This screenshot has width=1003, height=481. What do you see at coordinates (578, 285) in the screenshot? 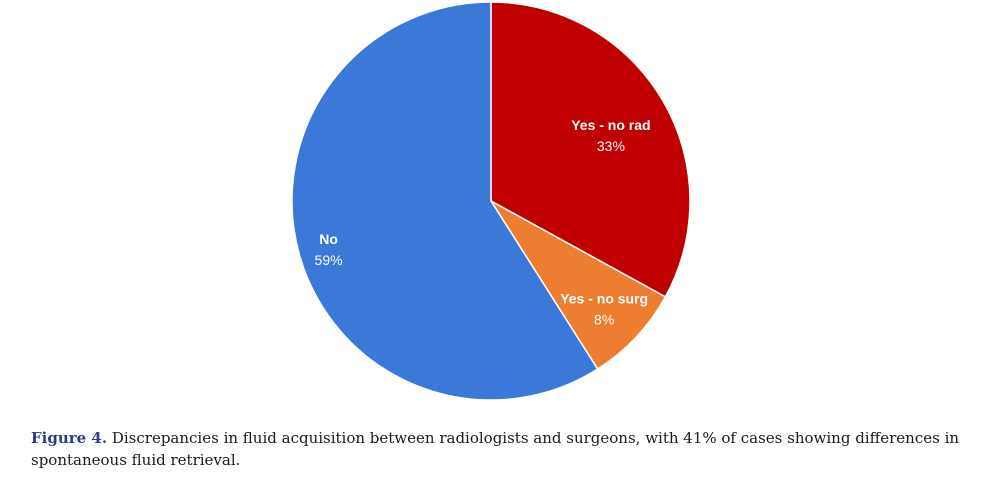
I see `pie-slice-yes-no-surg` at bounding box center [578, 285].